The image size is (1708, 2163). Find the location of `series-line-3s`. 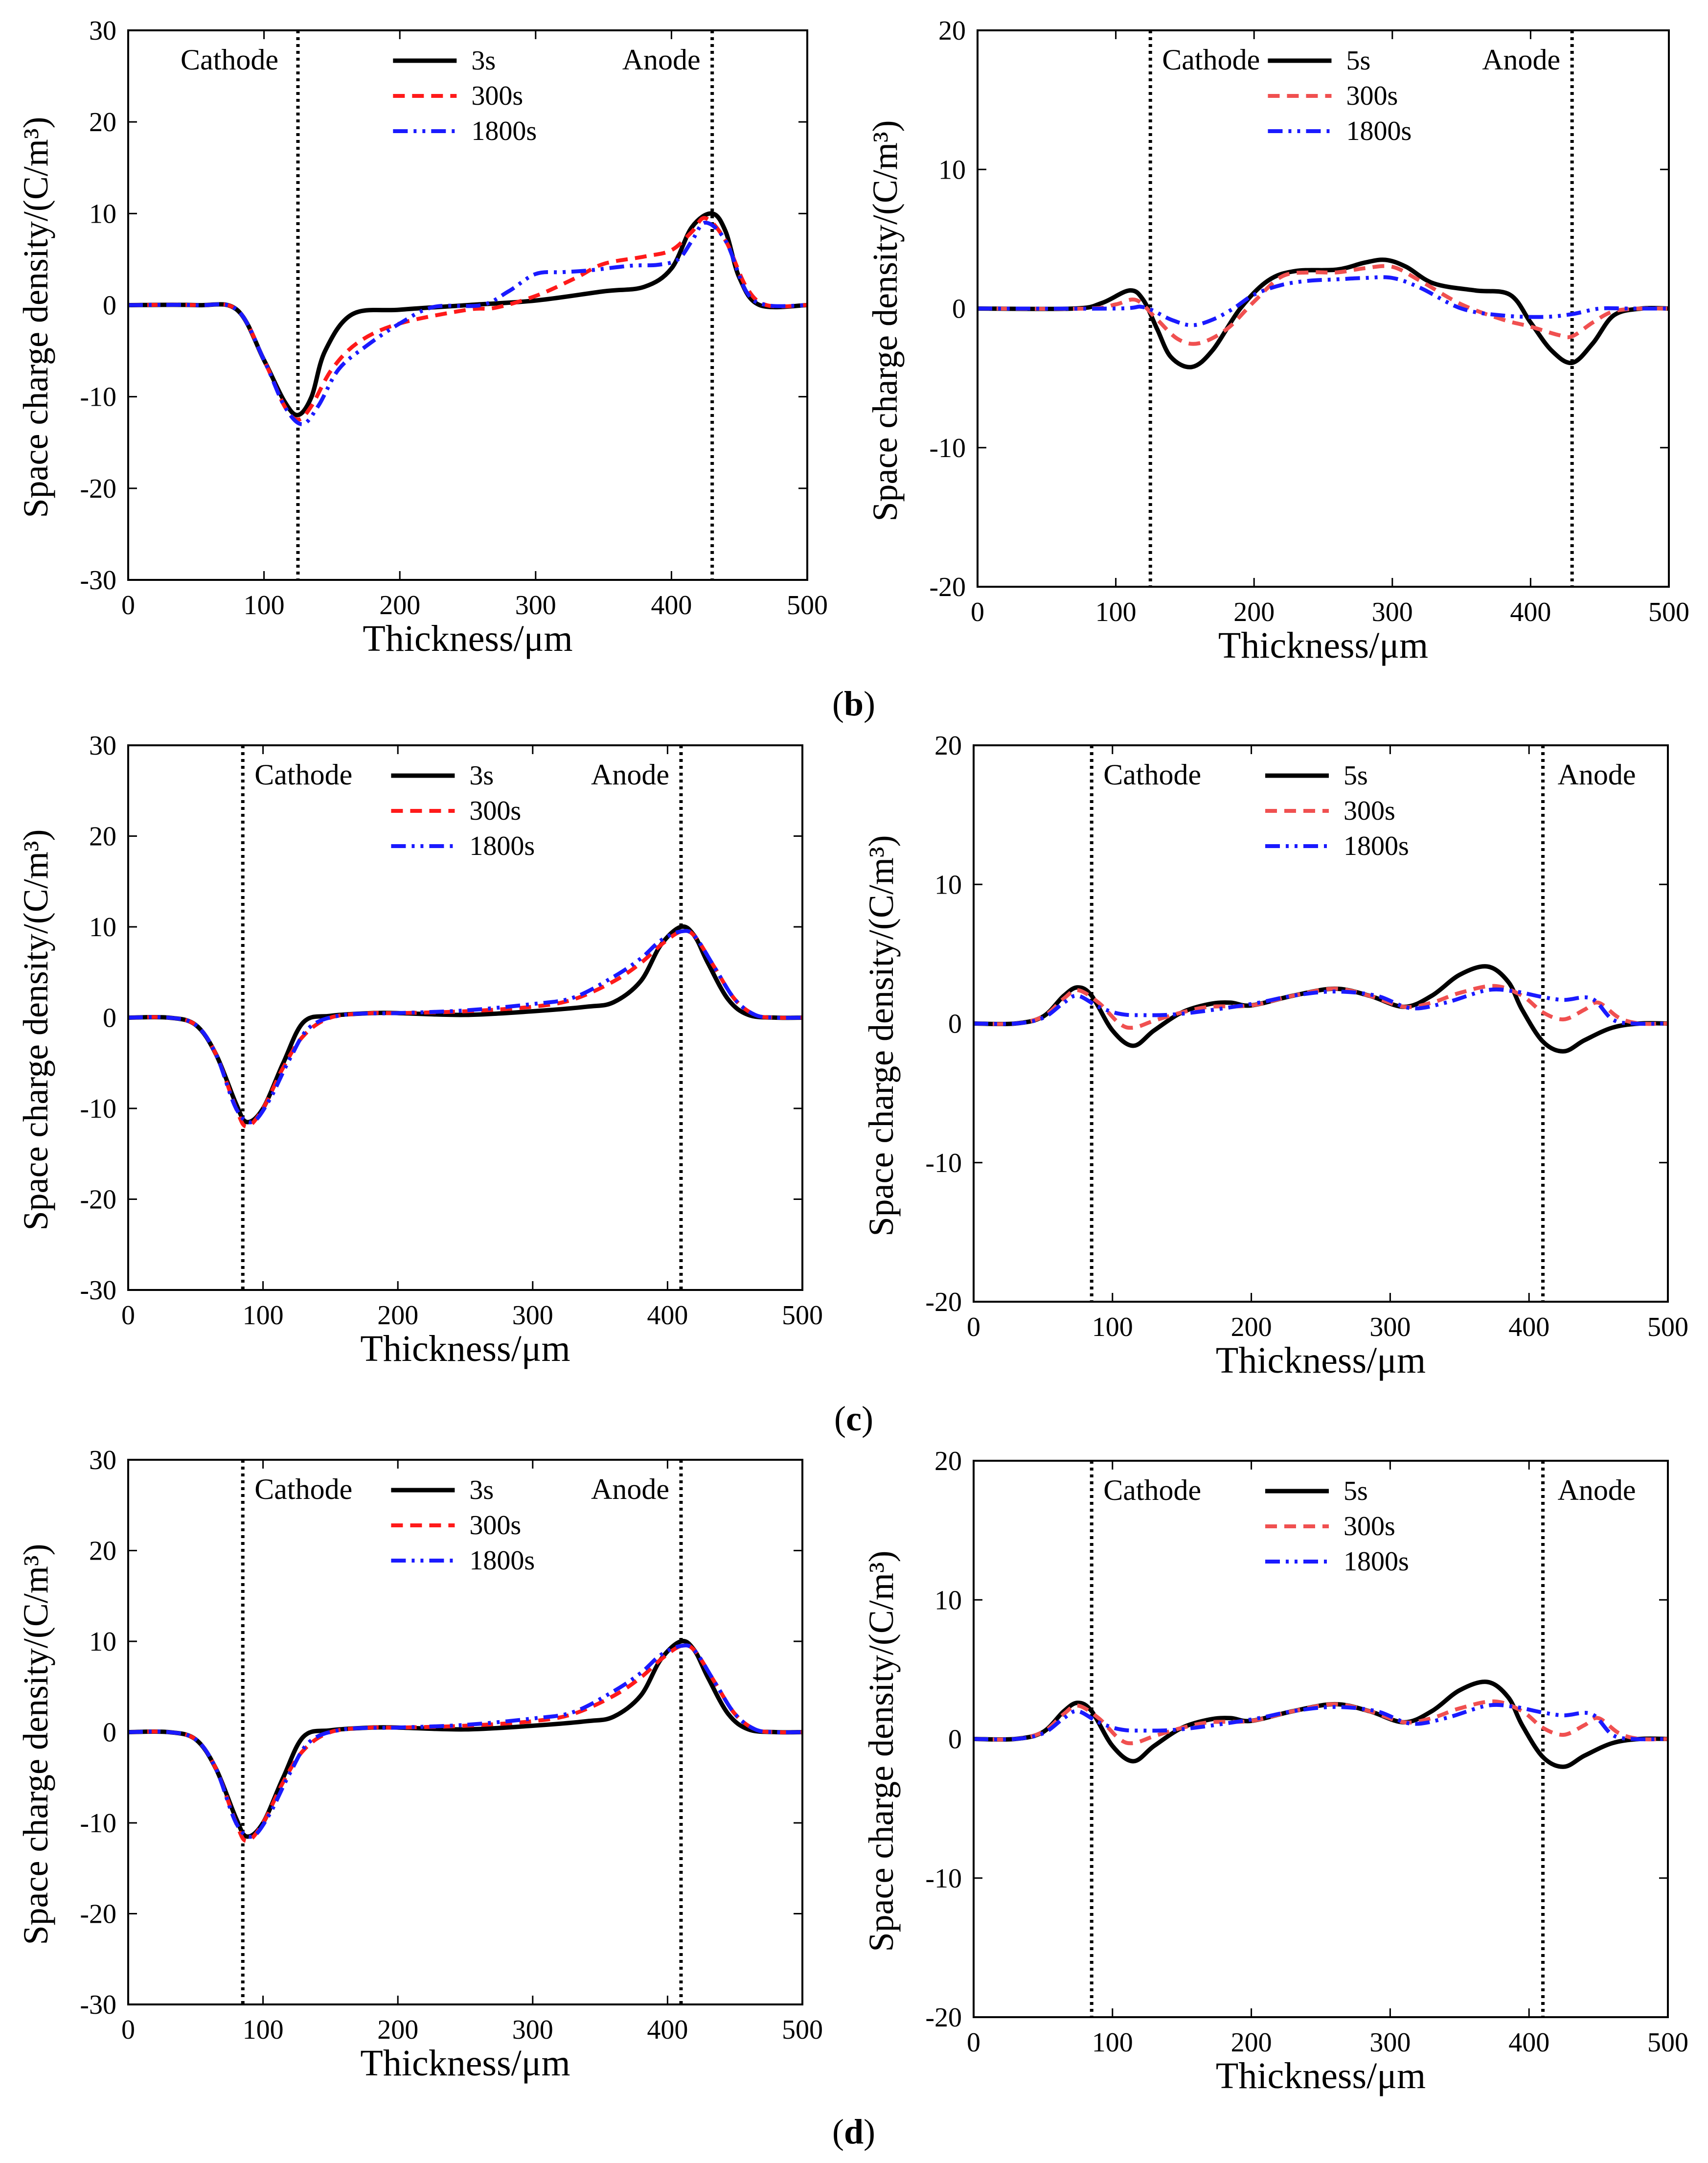

series-line-3s is located at coordinates (468, 314).